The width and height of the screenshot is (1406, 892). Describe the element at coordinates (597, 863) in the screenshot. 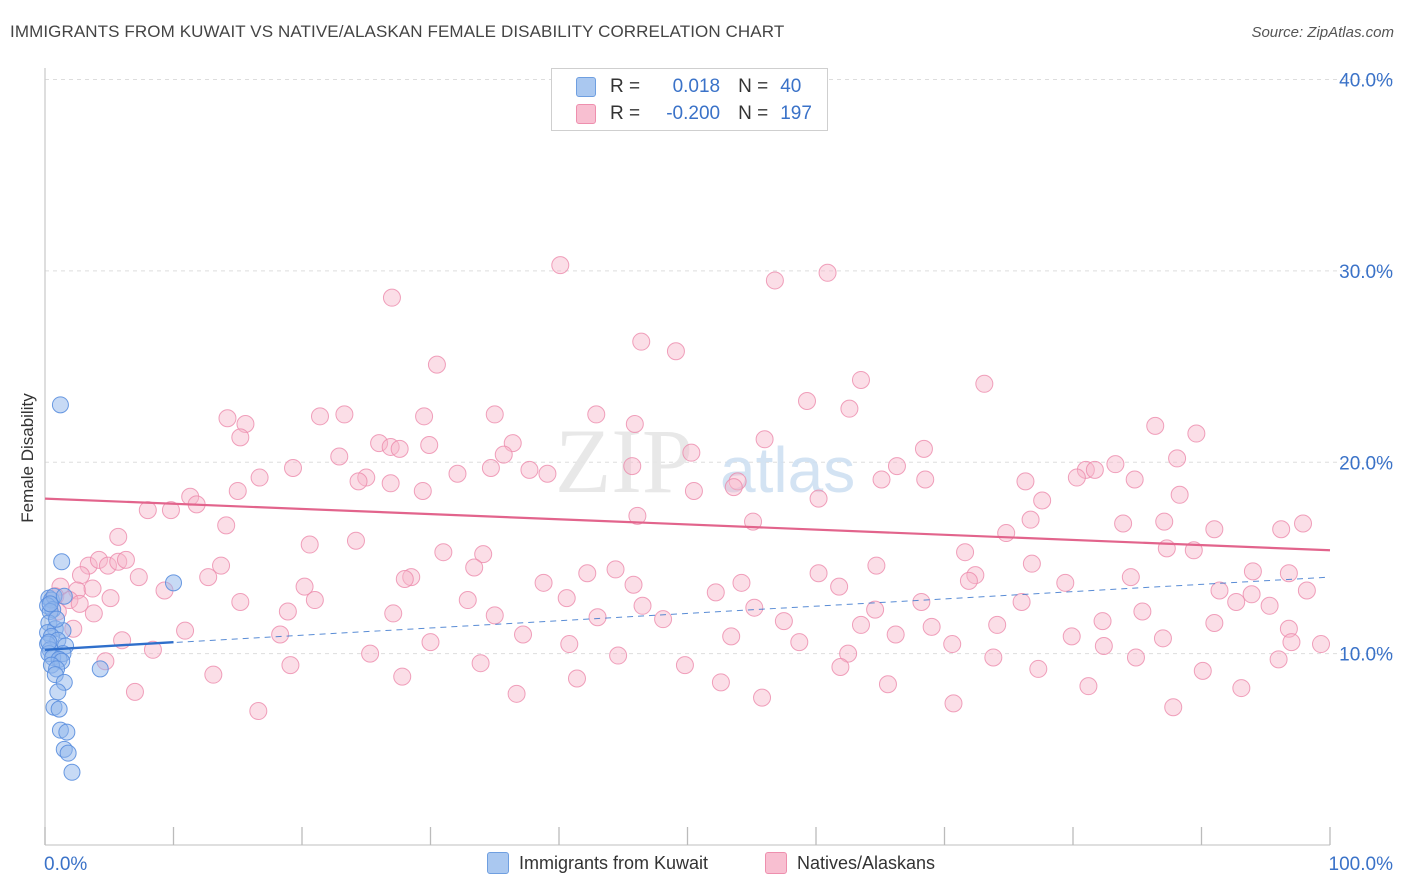

I see `legend-item-kuwait: Immigrants from Kuwait` at that location.